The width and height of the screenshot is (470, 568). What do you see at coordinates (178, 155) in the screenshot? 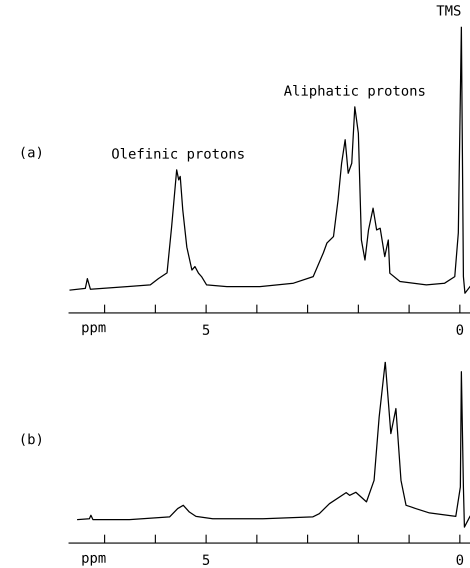
I see `annotation: Olefinic protons` at bounding box center [178, 155].